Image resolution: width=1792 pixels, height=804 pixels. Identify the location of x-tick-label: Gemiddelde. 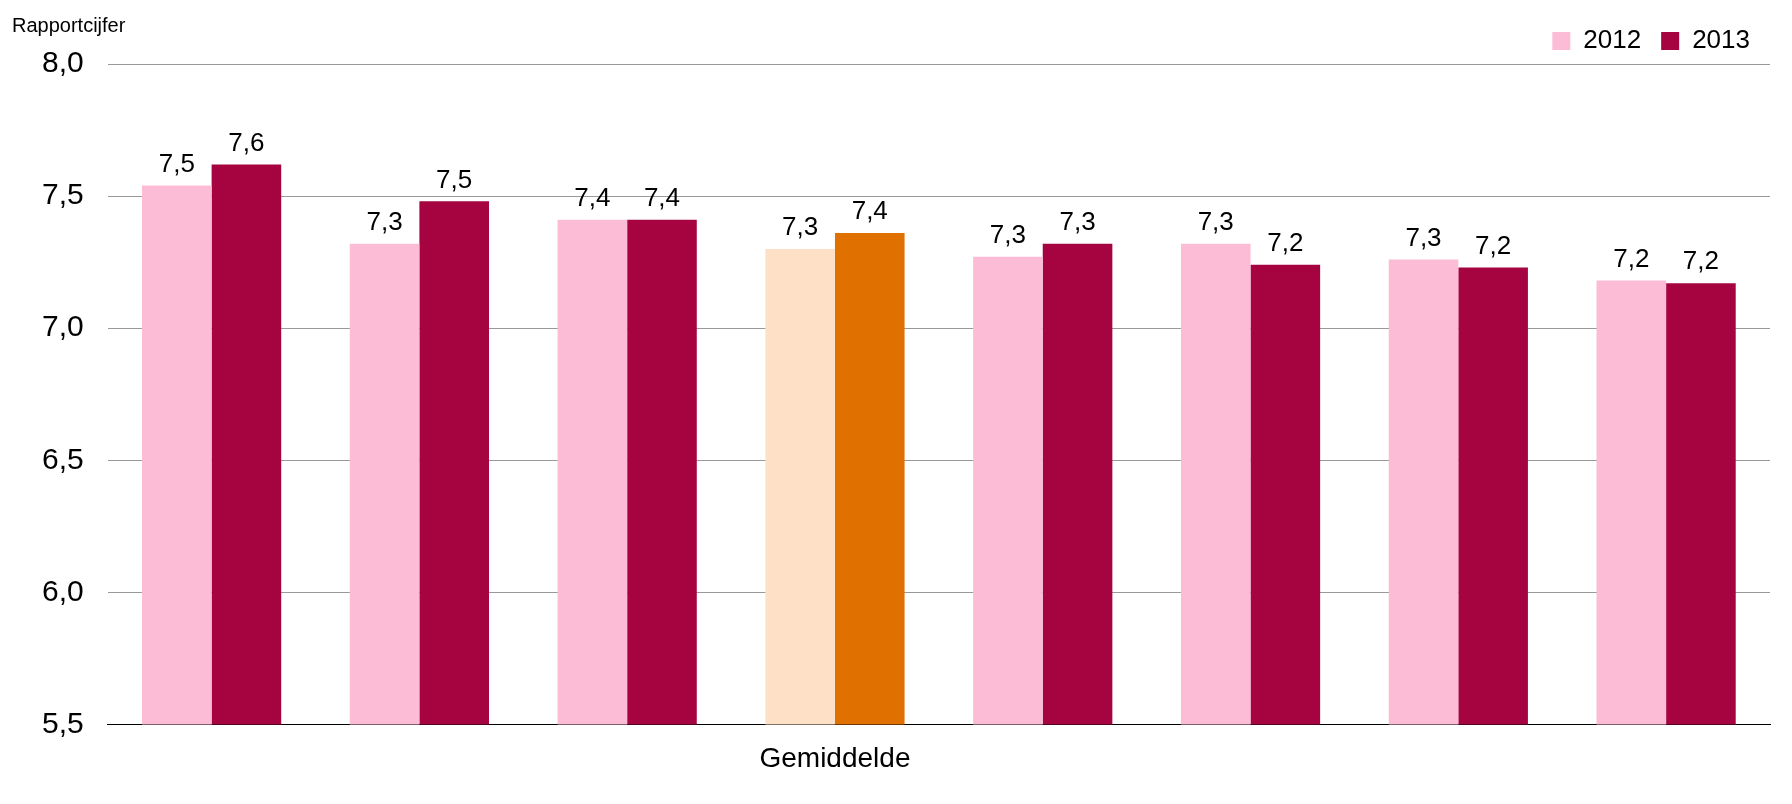
(835, 757).